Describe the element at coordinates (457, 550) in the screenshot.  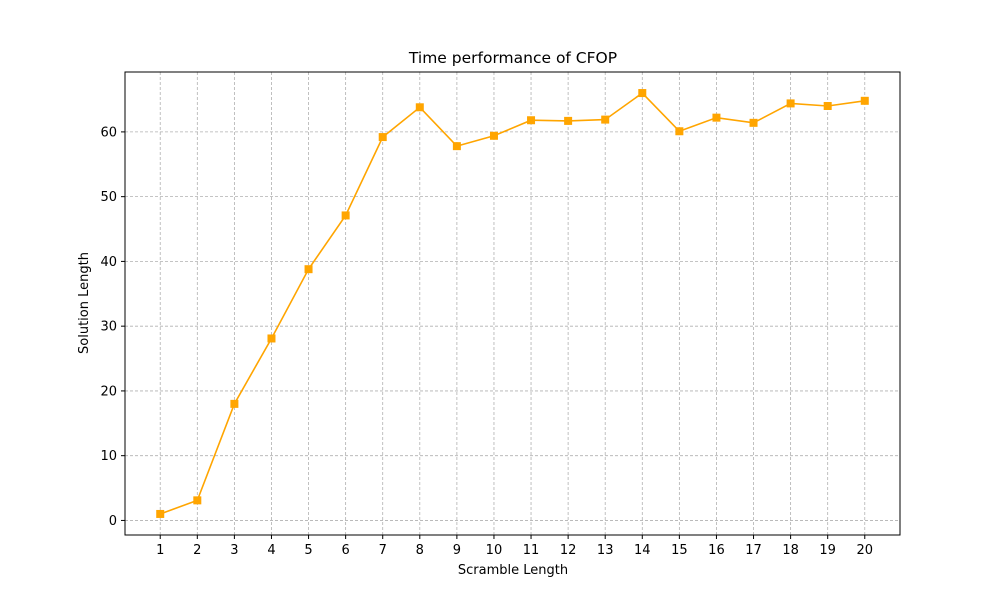
I see `x-tick-label: 9` at that location.